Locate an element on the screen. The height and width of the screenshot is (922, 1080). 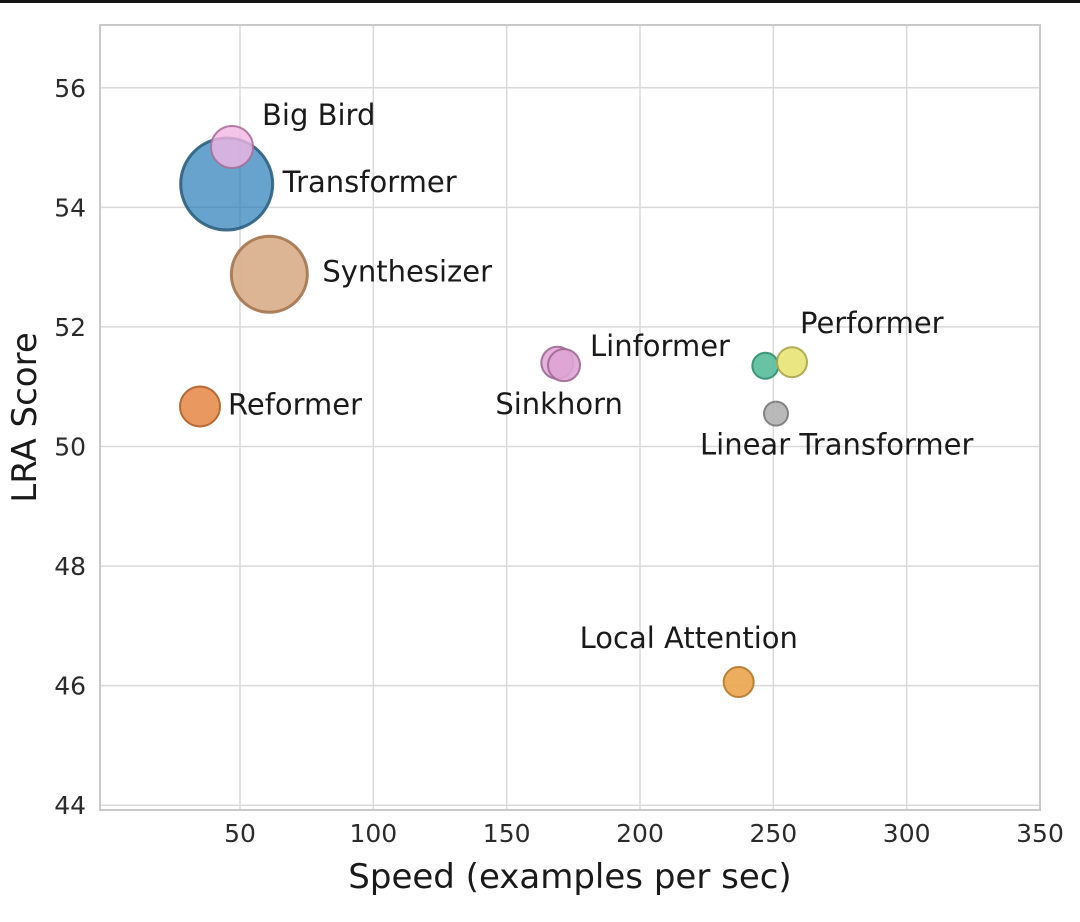
y-tick-52: 52 is located at coordinates (70, 327).